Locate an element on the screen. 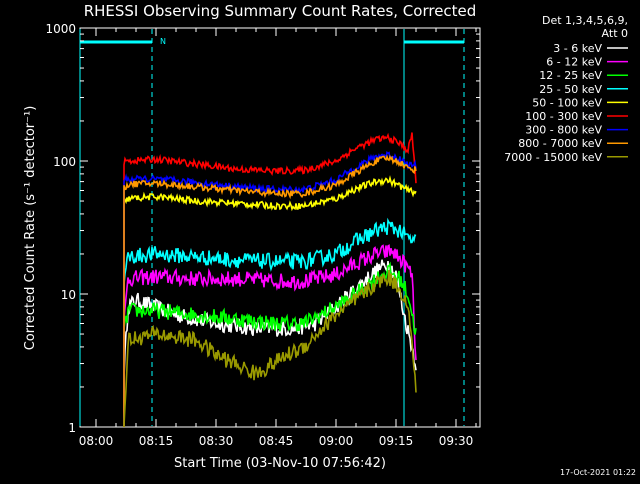 This screenshot has height=484, width=640. legend-label: 7000 - 15000 keV is located at coordinates (553, 157).